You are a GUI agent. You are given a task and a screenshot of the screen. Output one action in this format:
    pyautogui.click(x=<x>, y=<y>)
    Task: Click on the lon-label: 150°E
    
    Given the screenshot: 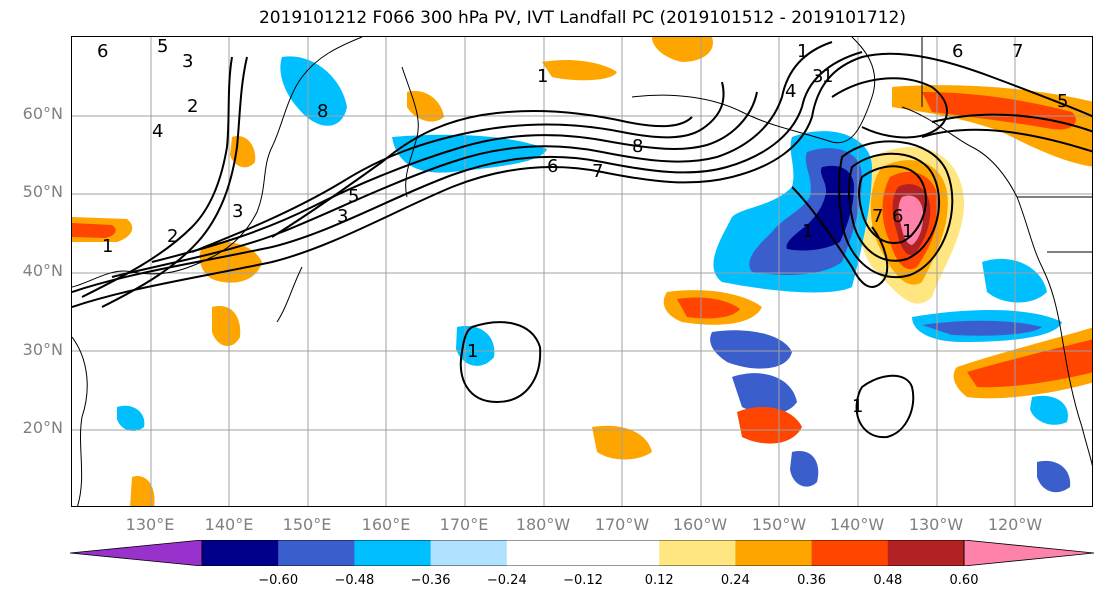 What is the action you would take?
    pyautogui.click(x=307, y=524)
    